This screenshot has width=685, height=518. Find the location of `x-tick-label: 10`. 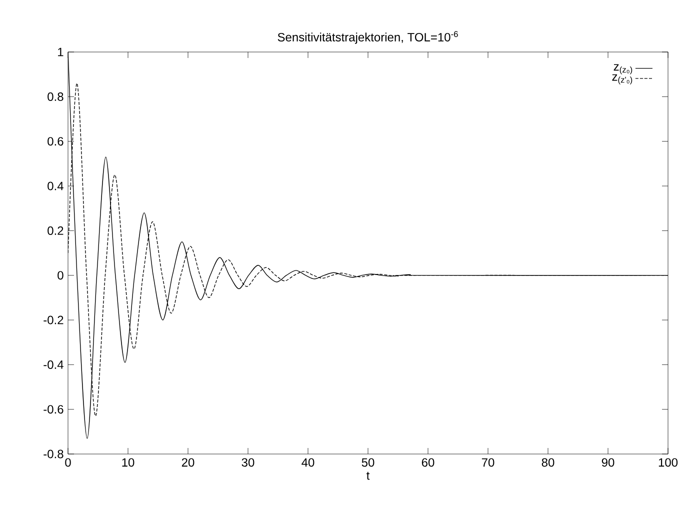

x-tick-label: 10 is located at coordinates (128, 462).